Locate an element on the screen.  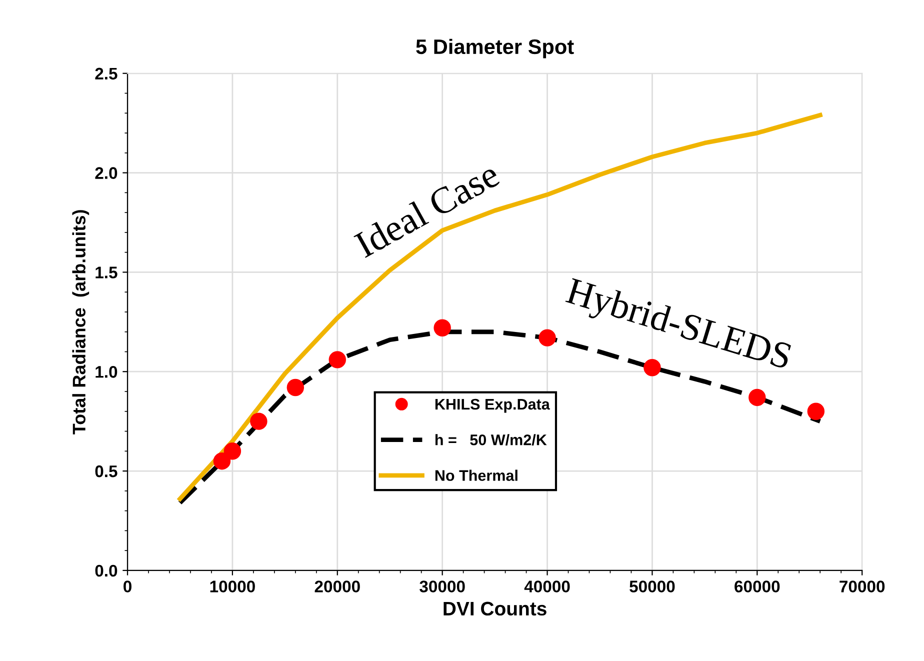
y-tick-label: 0.0 is located at coordinates (106, 570).